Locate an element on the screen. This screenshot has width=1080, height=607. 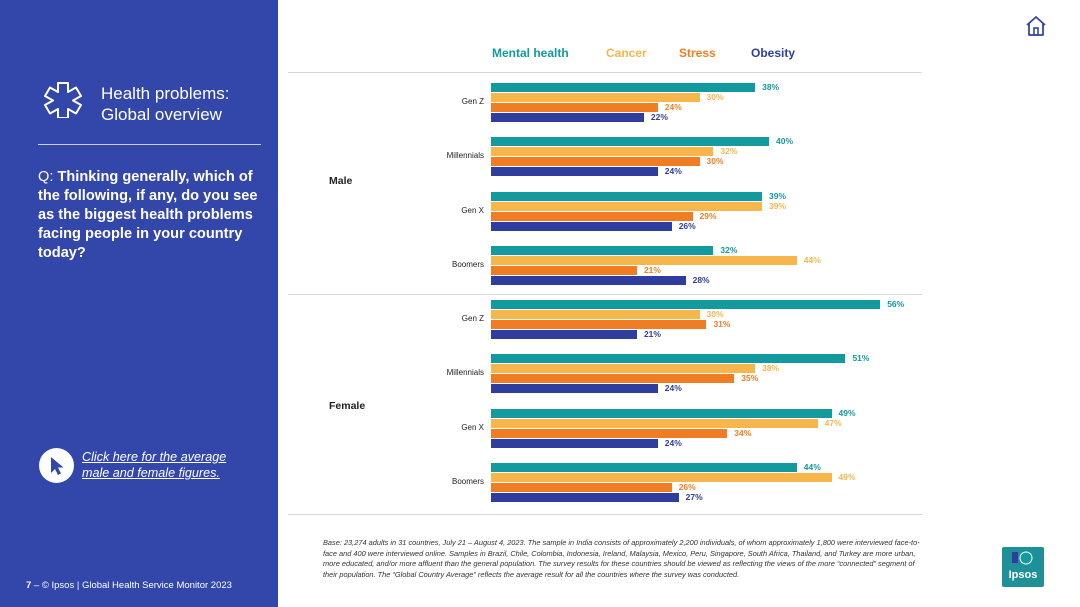
data-label: 40% is located at coordinates (785, 141).